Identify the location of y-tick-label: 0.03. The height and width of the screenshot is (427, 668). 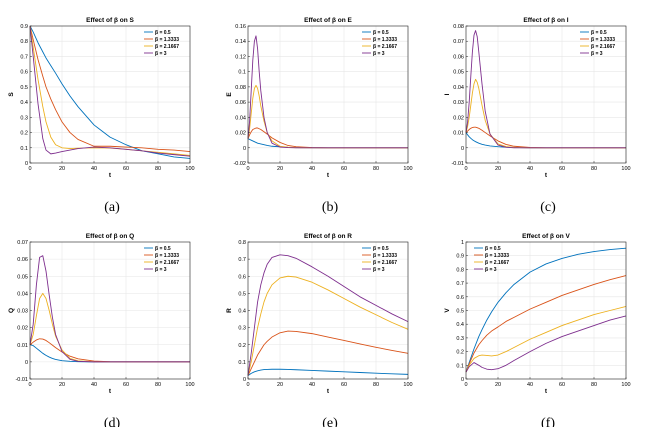
(458, 103).